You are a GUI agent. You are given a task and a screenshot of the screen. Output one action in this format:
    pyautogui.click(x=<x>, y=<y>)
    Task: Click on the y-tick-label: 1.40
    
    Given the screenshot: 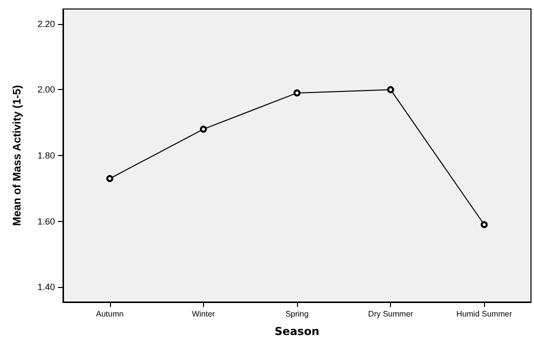 What is the action you would take?
    pyautogui.click(x=46, y=287)
    